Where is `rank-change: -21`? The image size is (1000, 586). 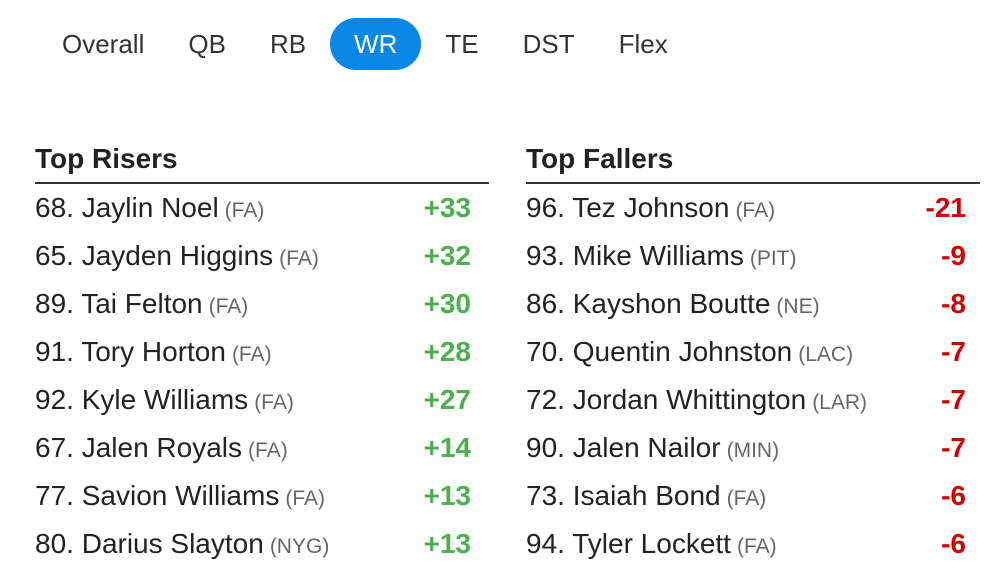 rank-change: -21 is located at coordinates (945, 207).